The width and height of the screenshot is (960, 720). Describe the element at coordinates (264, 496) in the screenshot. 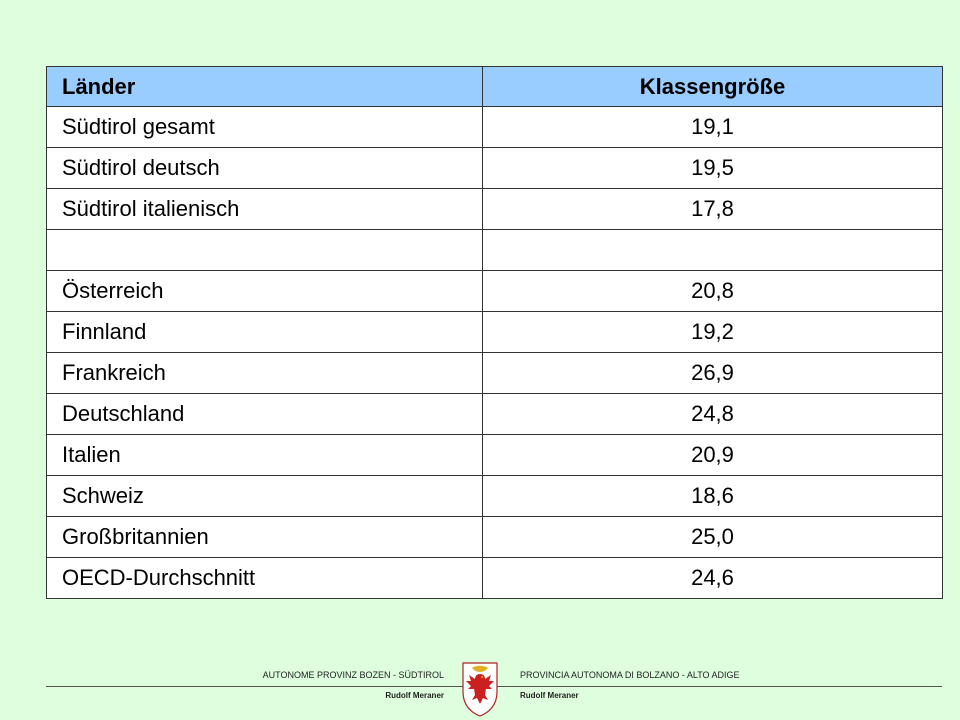

I see `country-cell: Schweiz` at that location.